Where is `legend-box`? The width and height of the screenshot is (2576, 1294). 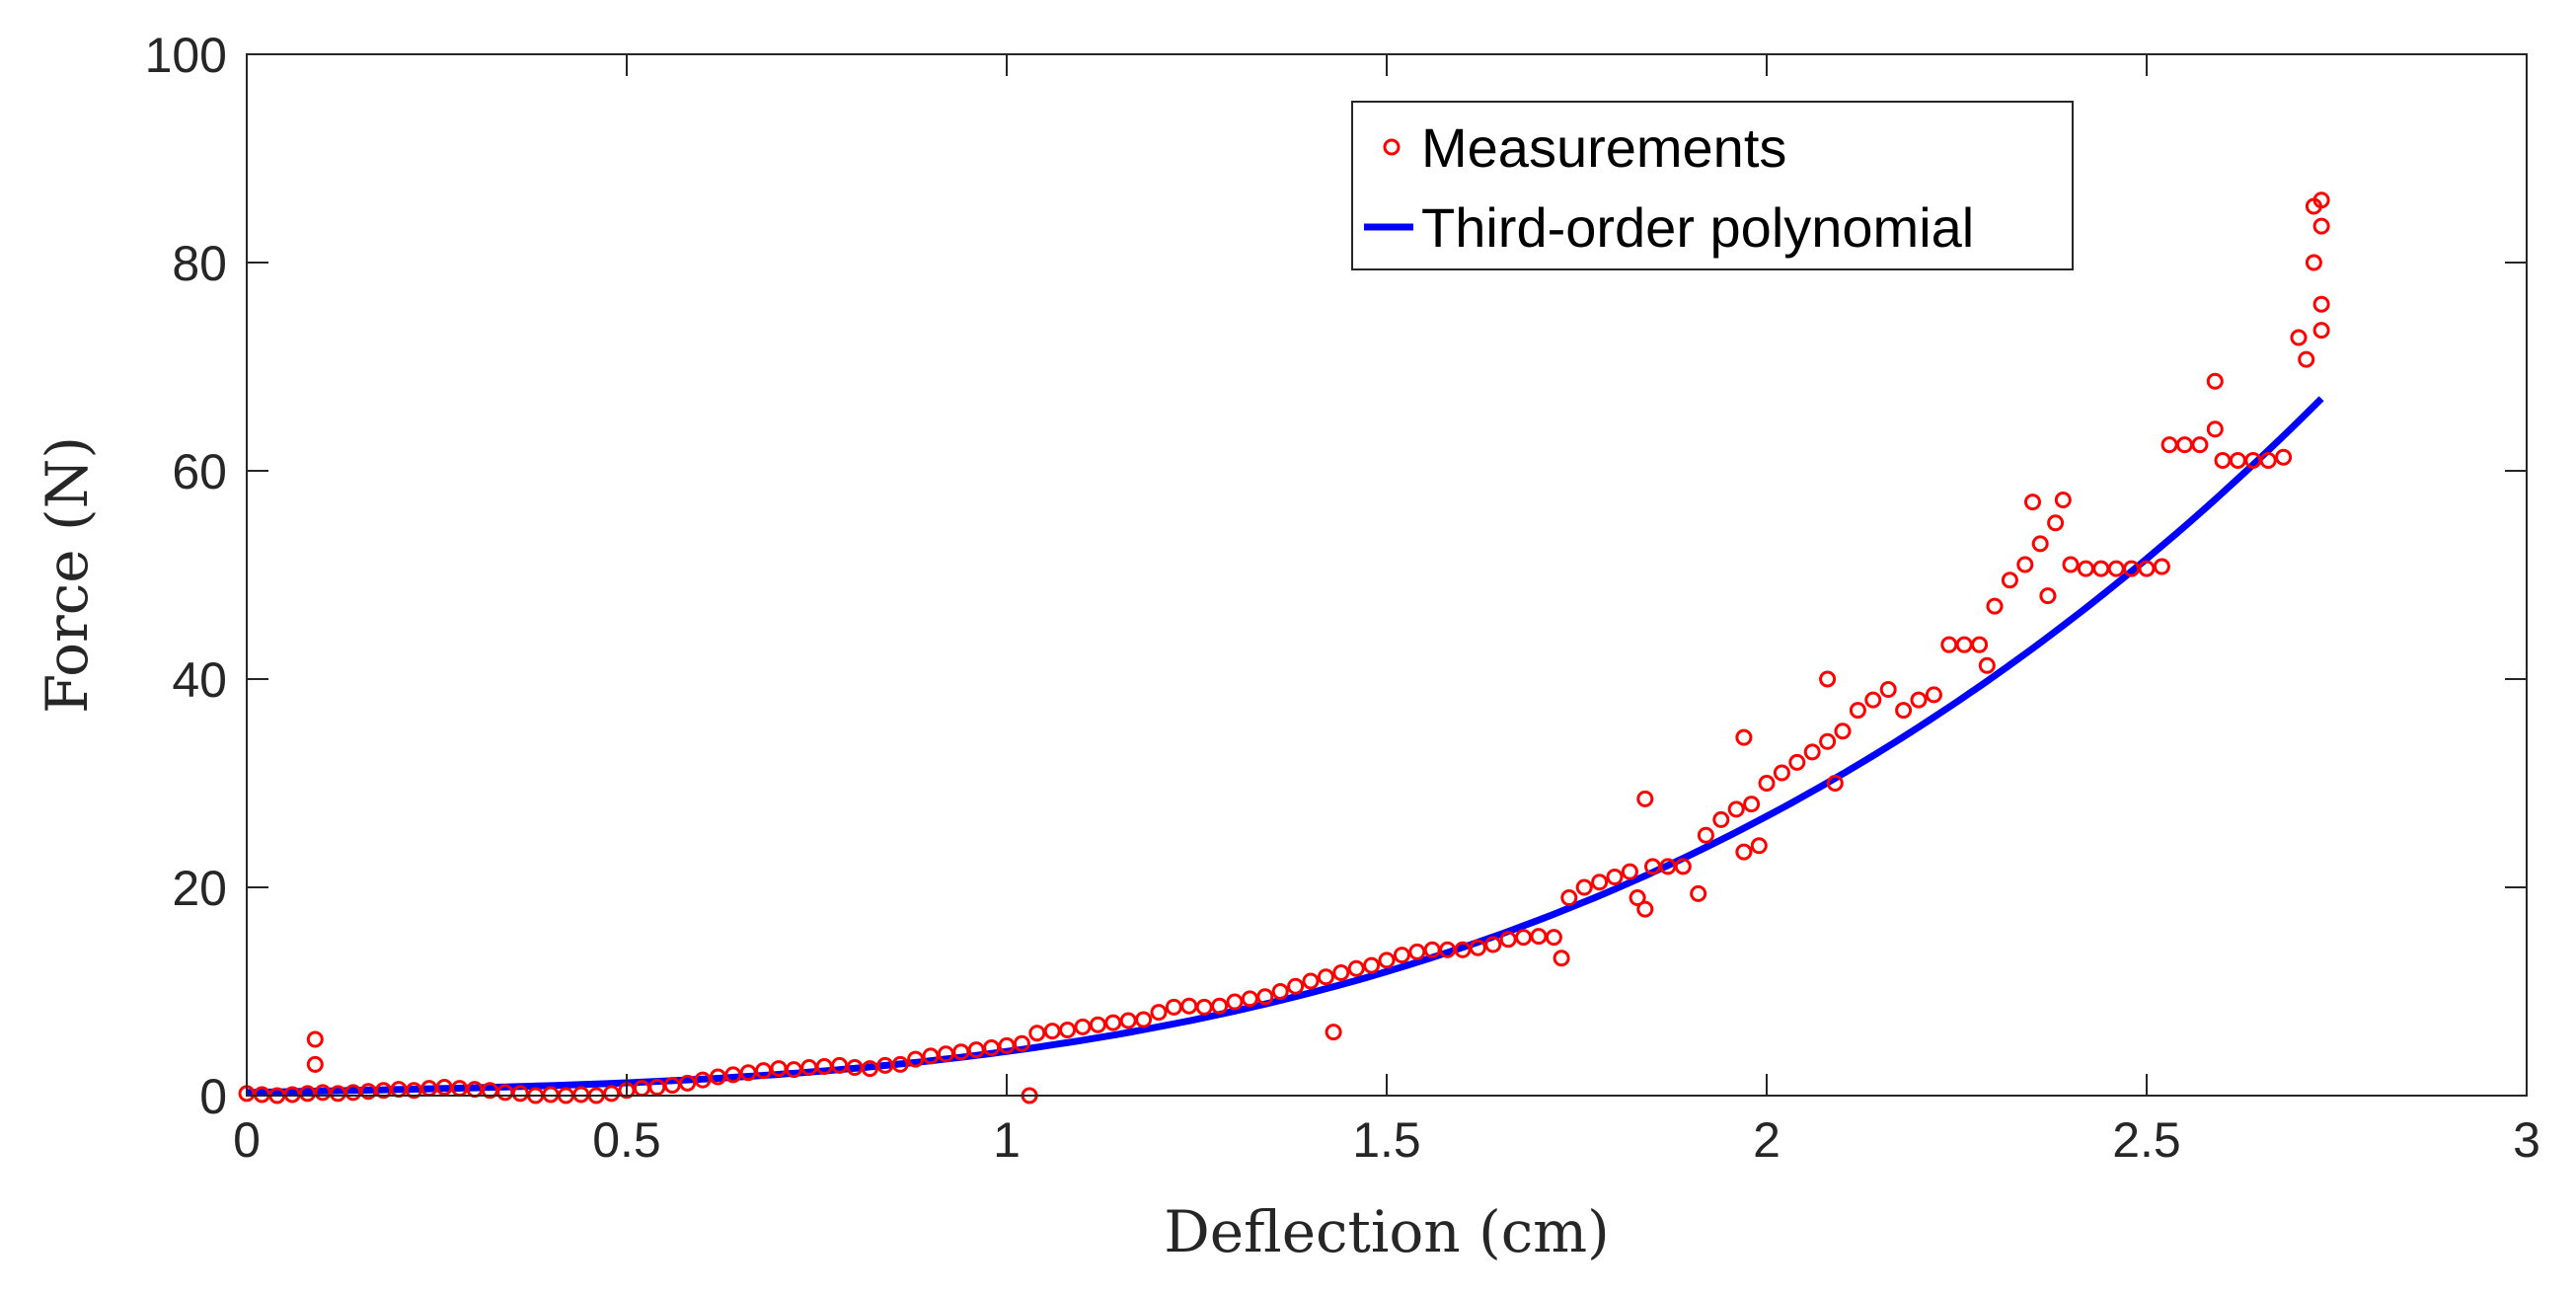 legend-box is located at coordinates (1713, 185).